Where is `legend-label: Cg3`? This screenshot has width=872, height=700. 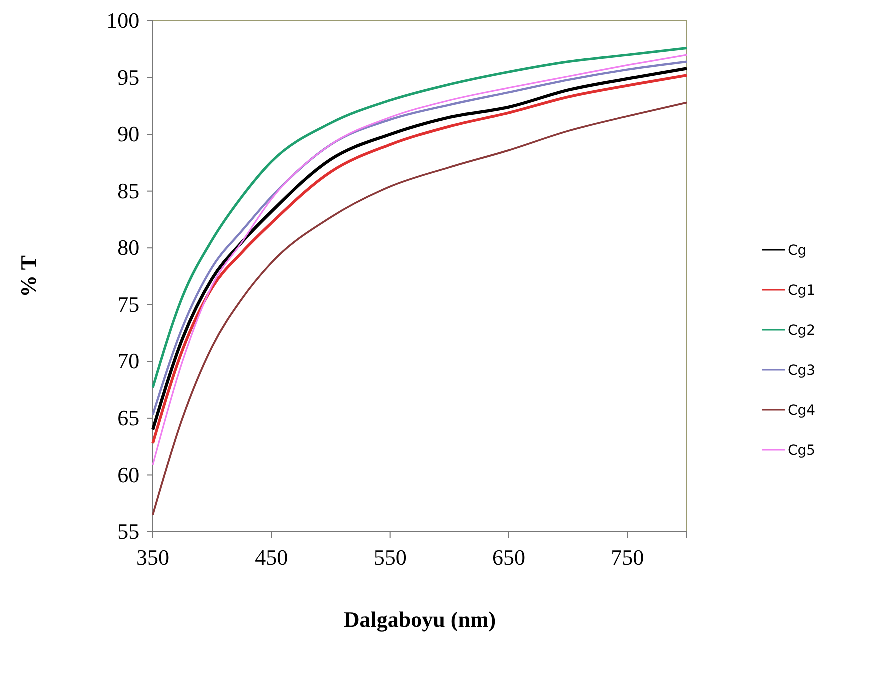 legend-label: Cg3 is located at coordinates (802, 370).